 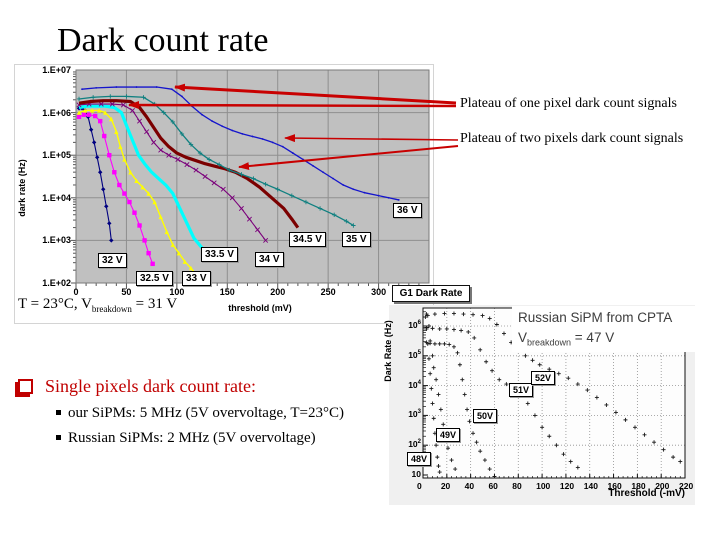 What do you see at coordinates (22, 188) in the screenshot?
I see `y-axis-label: dark rate (Hz)` at bounding box center [22, 188].